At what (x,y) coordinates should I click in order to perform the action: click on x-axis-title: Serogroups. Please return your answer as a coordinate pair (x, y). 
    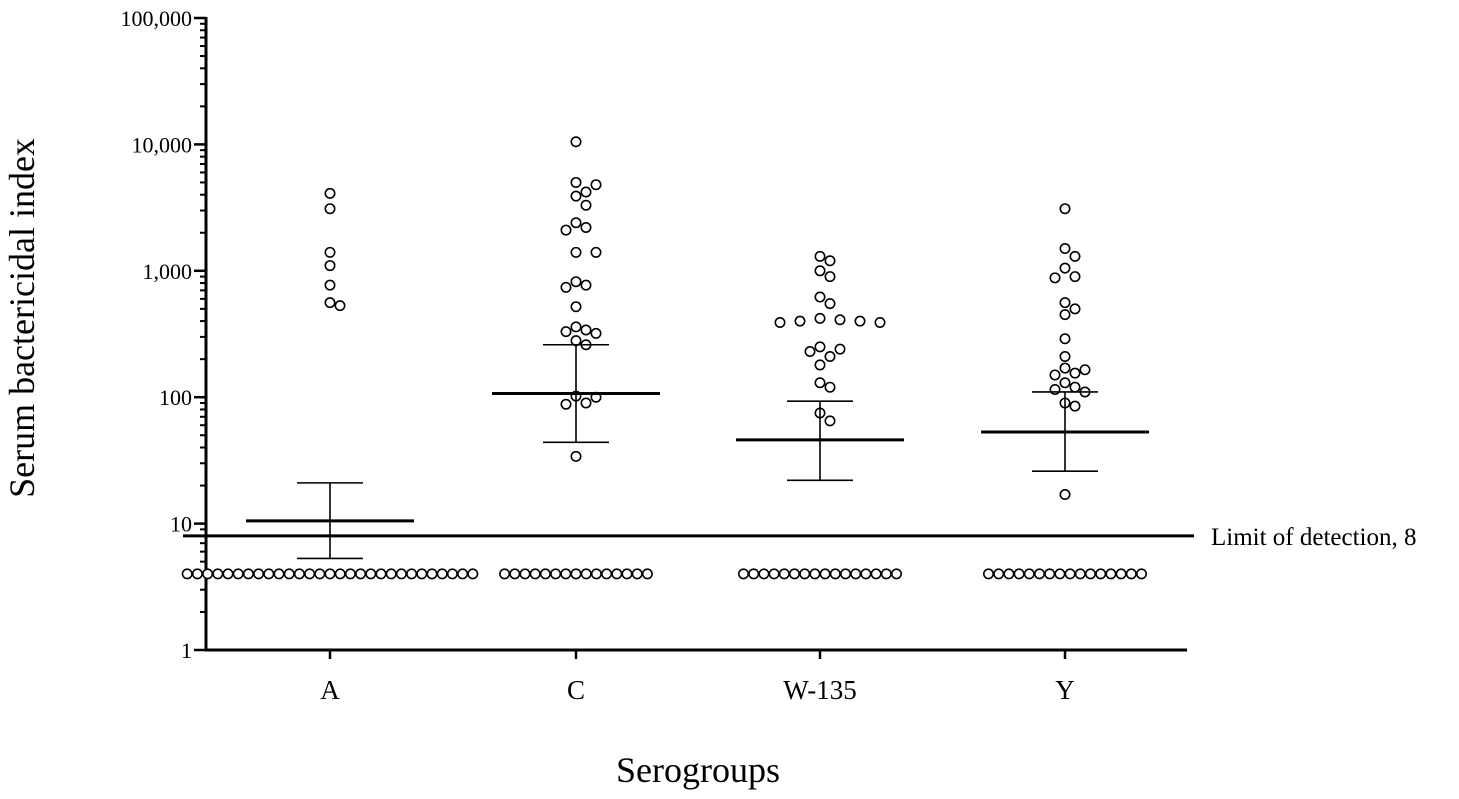
    Looking at the image, I should click on (698, 770).